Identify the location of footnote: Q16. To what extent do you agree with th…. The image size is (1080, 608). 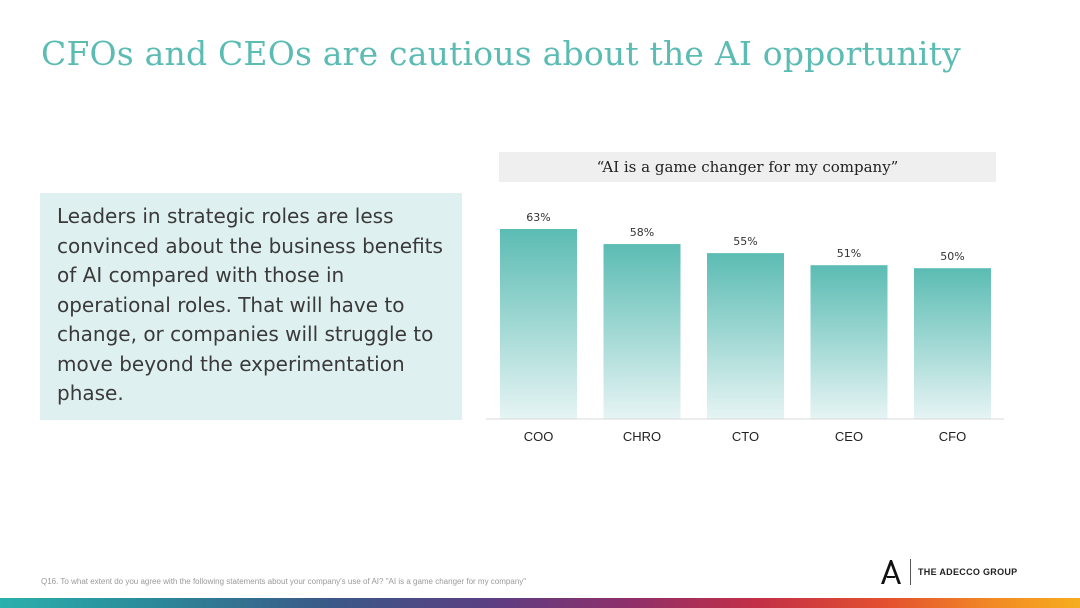
(284, 581).